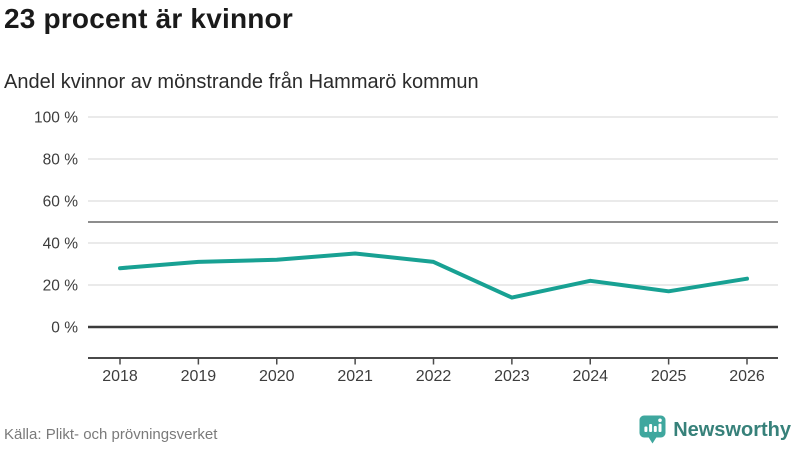 Image resolution: width=800 pixels, height=450 pixels. Describe the element at coordinates (355, 376) in the screenshot. I see `svg-text: 2021` at that location.